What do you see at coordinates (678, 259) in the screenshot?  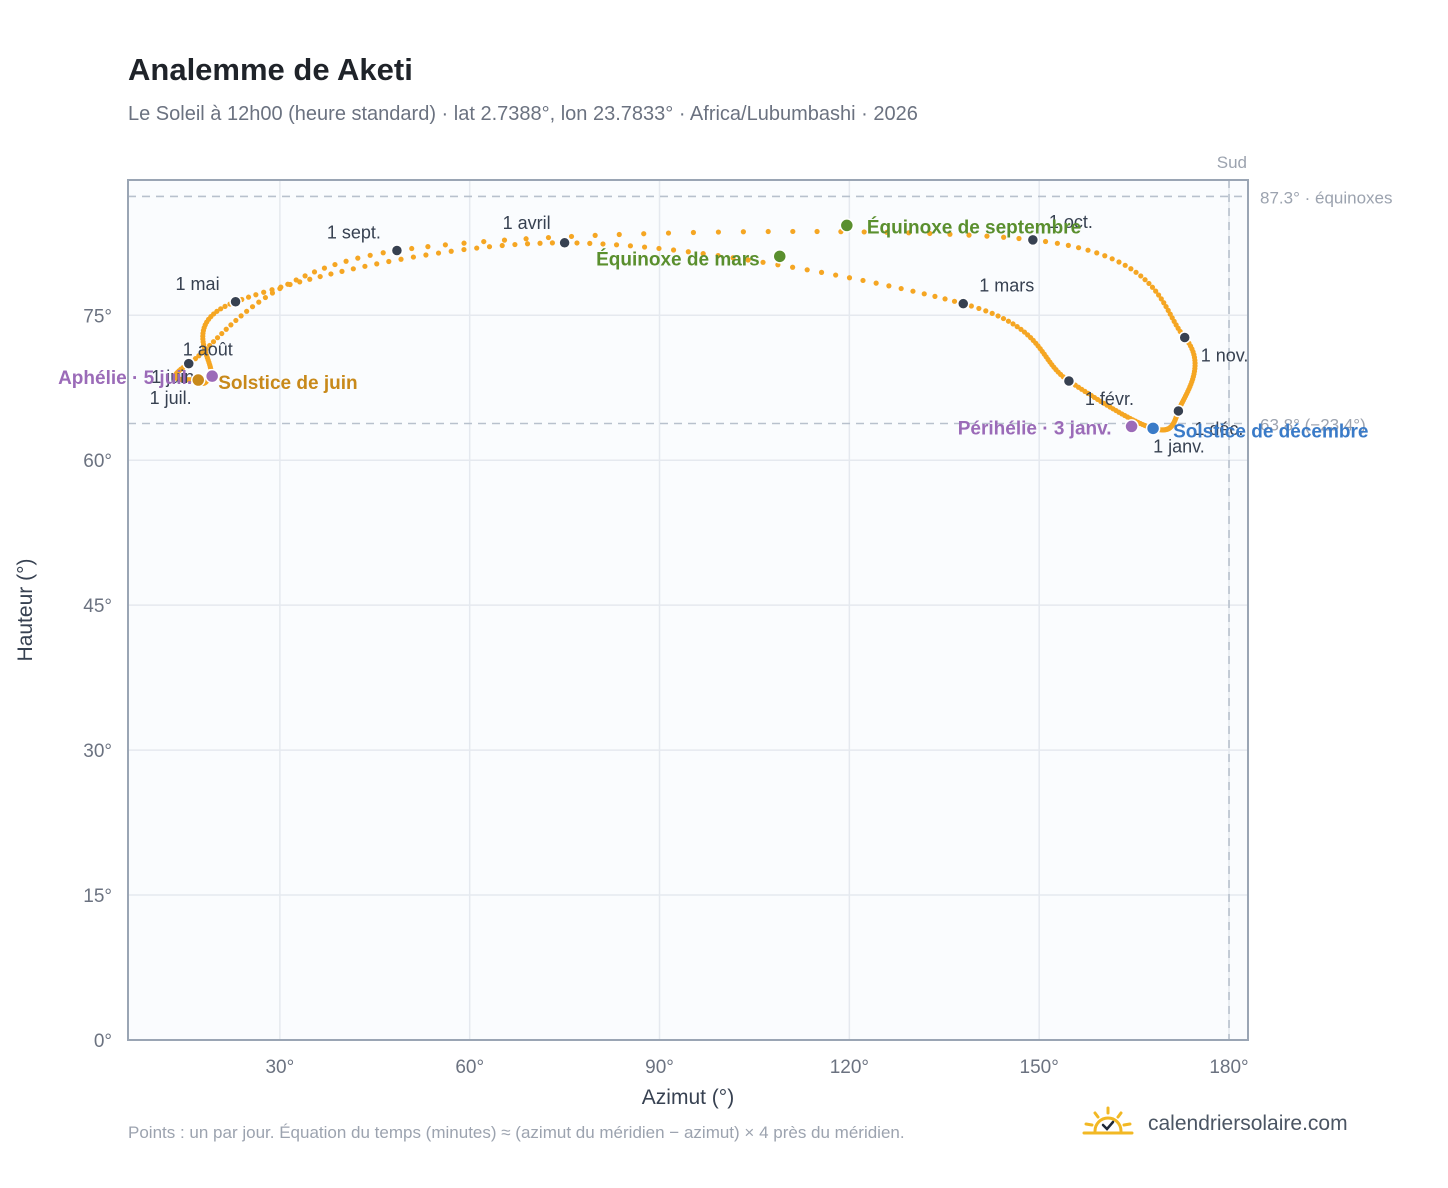 I see `event-label: Équinoxe de mars` at bounding box center [678, 259].